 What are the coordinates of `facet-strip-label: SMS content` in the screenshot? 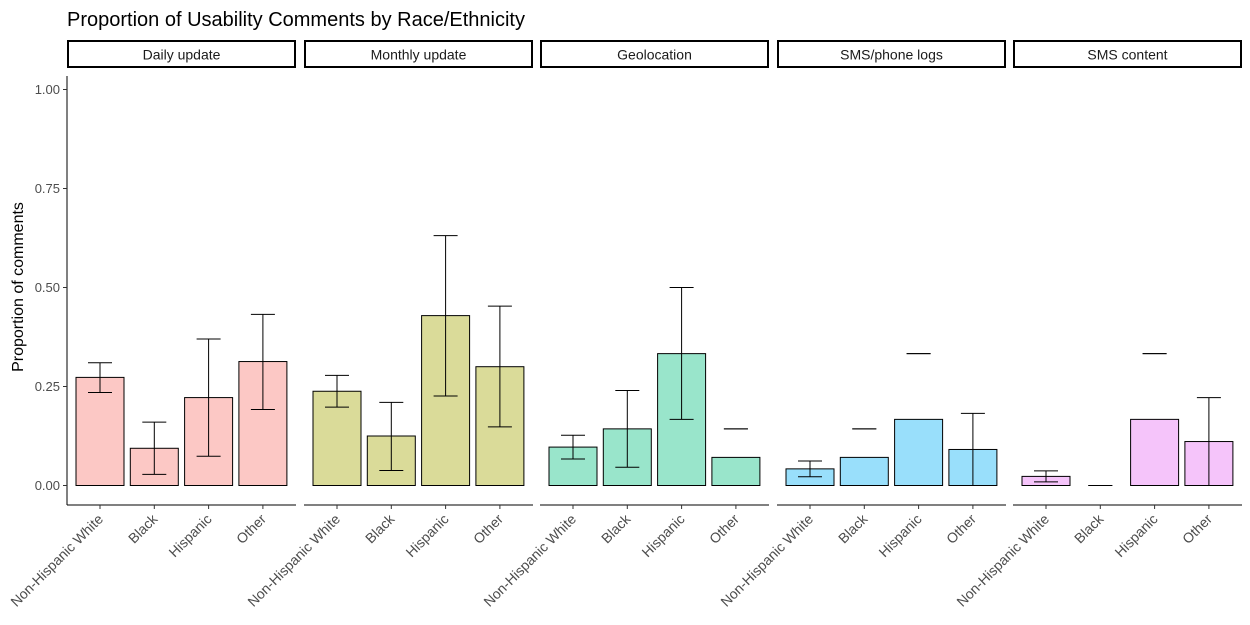 It's located at (1127, 55).